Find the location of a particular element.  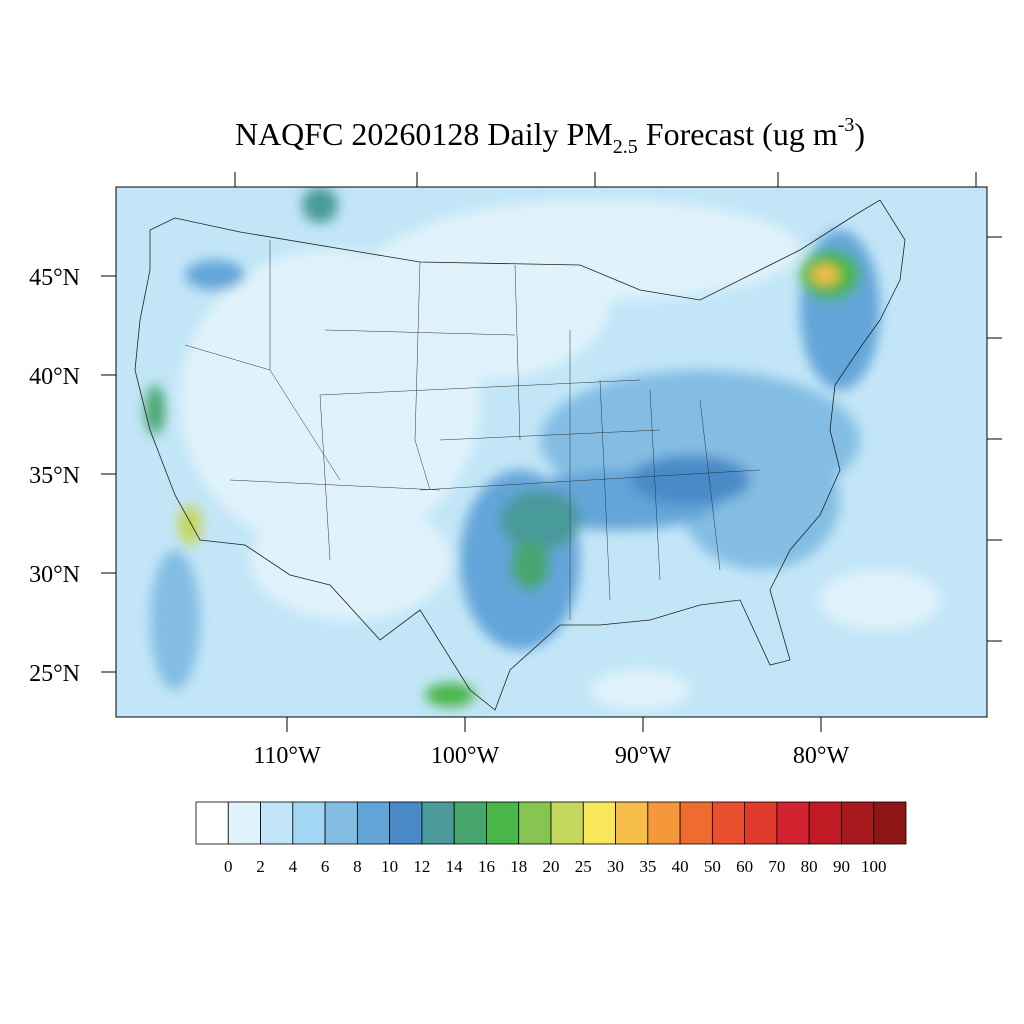

title-superscript: -3 is located at coordinates (846, 125).